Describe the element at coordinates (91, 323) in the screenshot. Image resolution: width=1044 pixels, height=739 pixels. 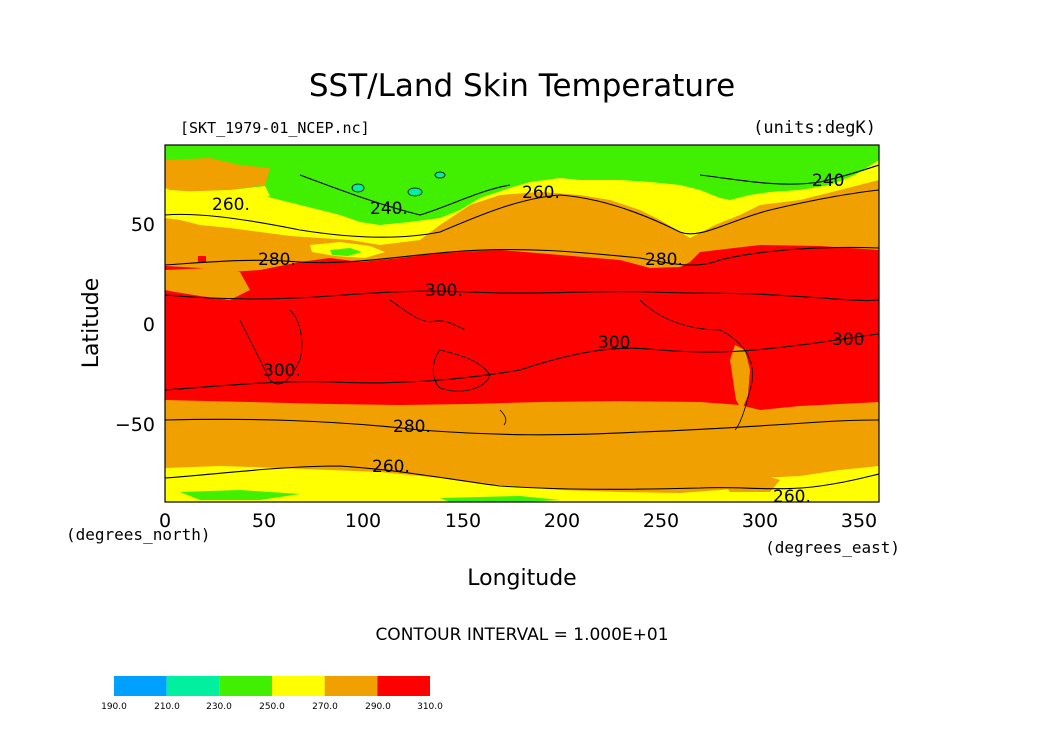
I see `y-axis-label: Latitude` at that location.